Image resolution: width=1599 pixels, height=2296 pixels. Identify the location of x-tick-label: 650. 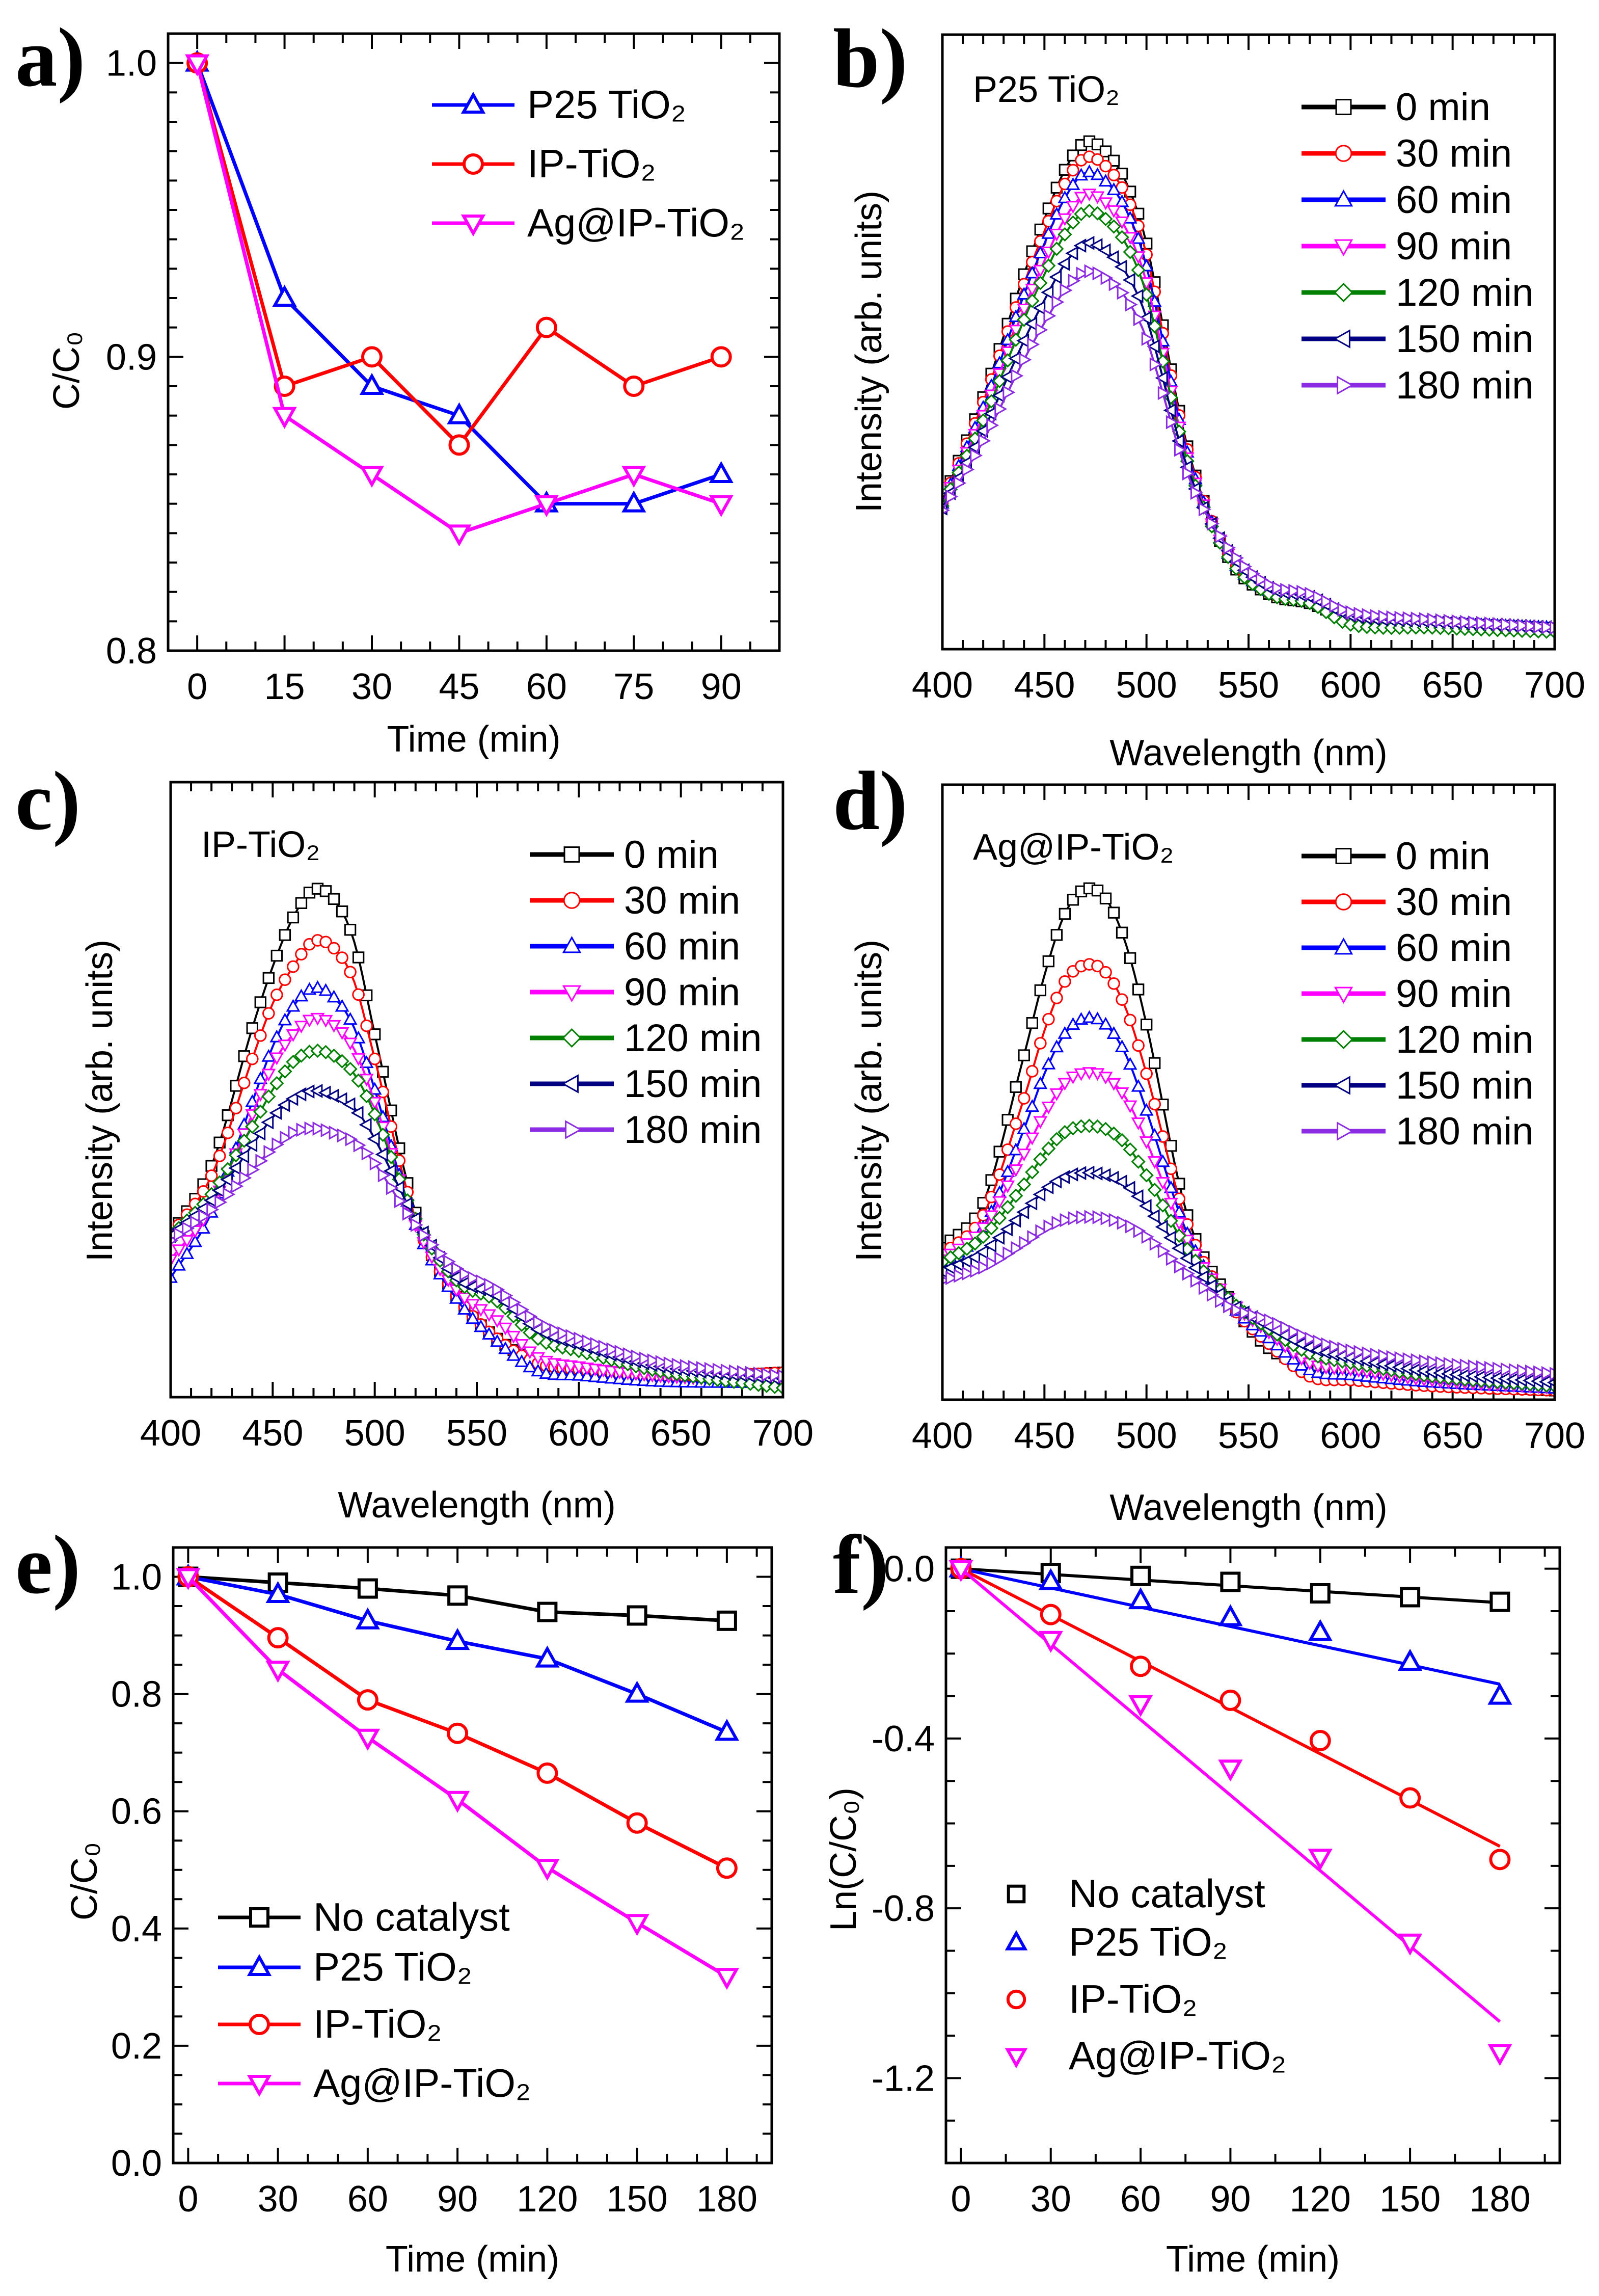
(681, 1433).